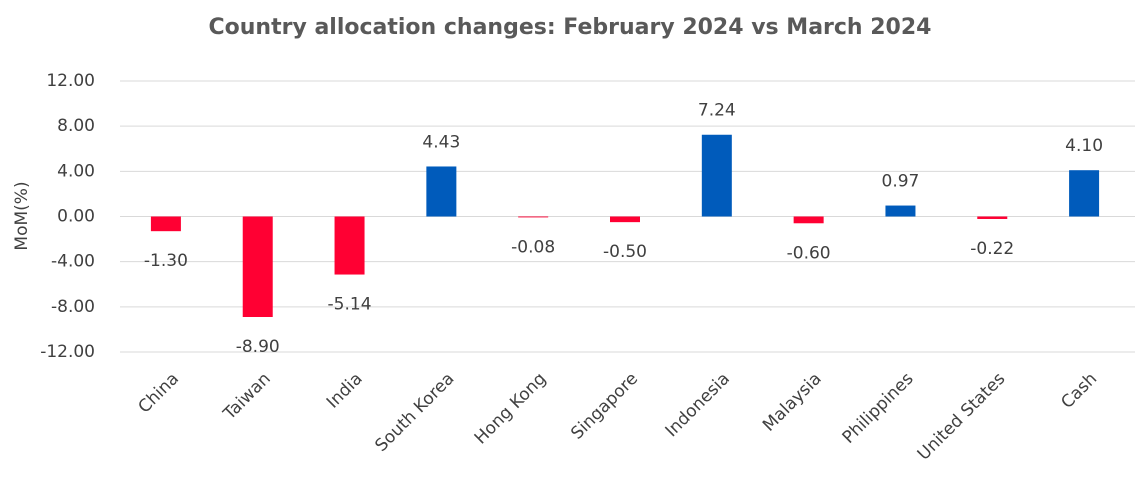 The image size is (1135, 485). Describe the element at coordinates (1079, 391) in the screenshot. I see `x-tick-label: Cash` at that location.